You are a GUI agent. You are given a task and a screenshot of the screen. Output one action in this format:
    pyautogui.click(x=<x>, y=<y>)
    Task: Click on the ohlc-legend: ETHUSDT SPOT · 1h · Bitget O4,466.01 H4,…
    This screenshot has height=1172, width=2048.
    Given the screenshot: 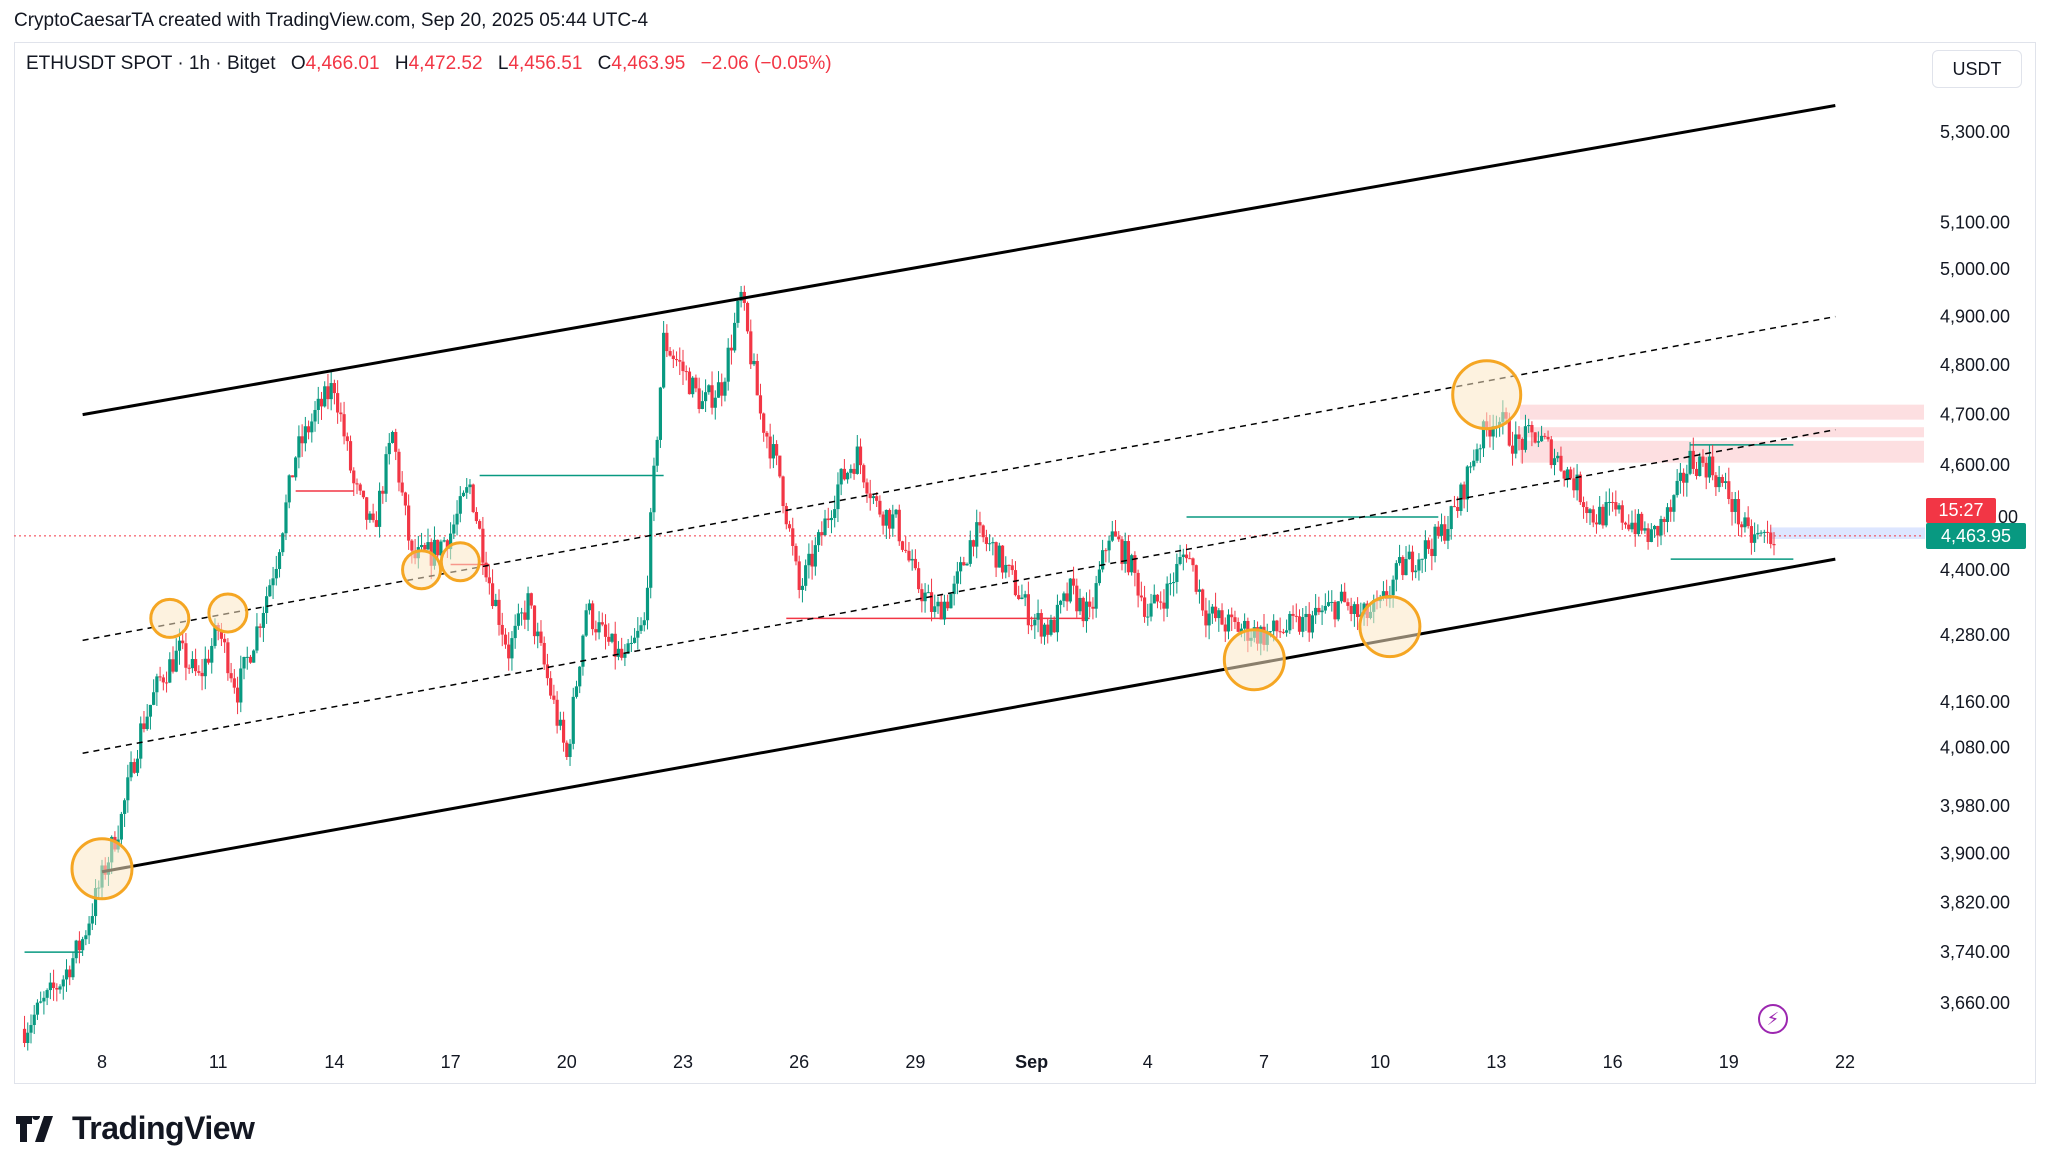 What is the action you would take?
    pyautogui.click(x=429, y=64)
    